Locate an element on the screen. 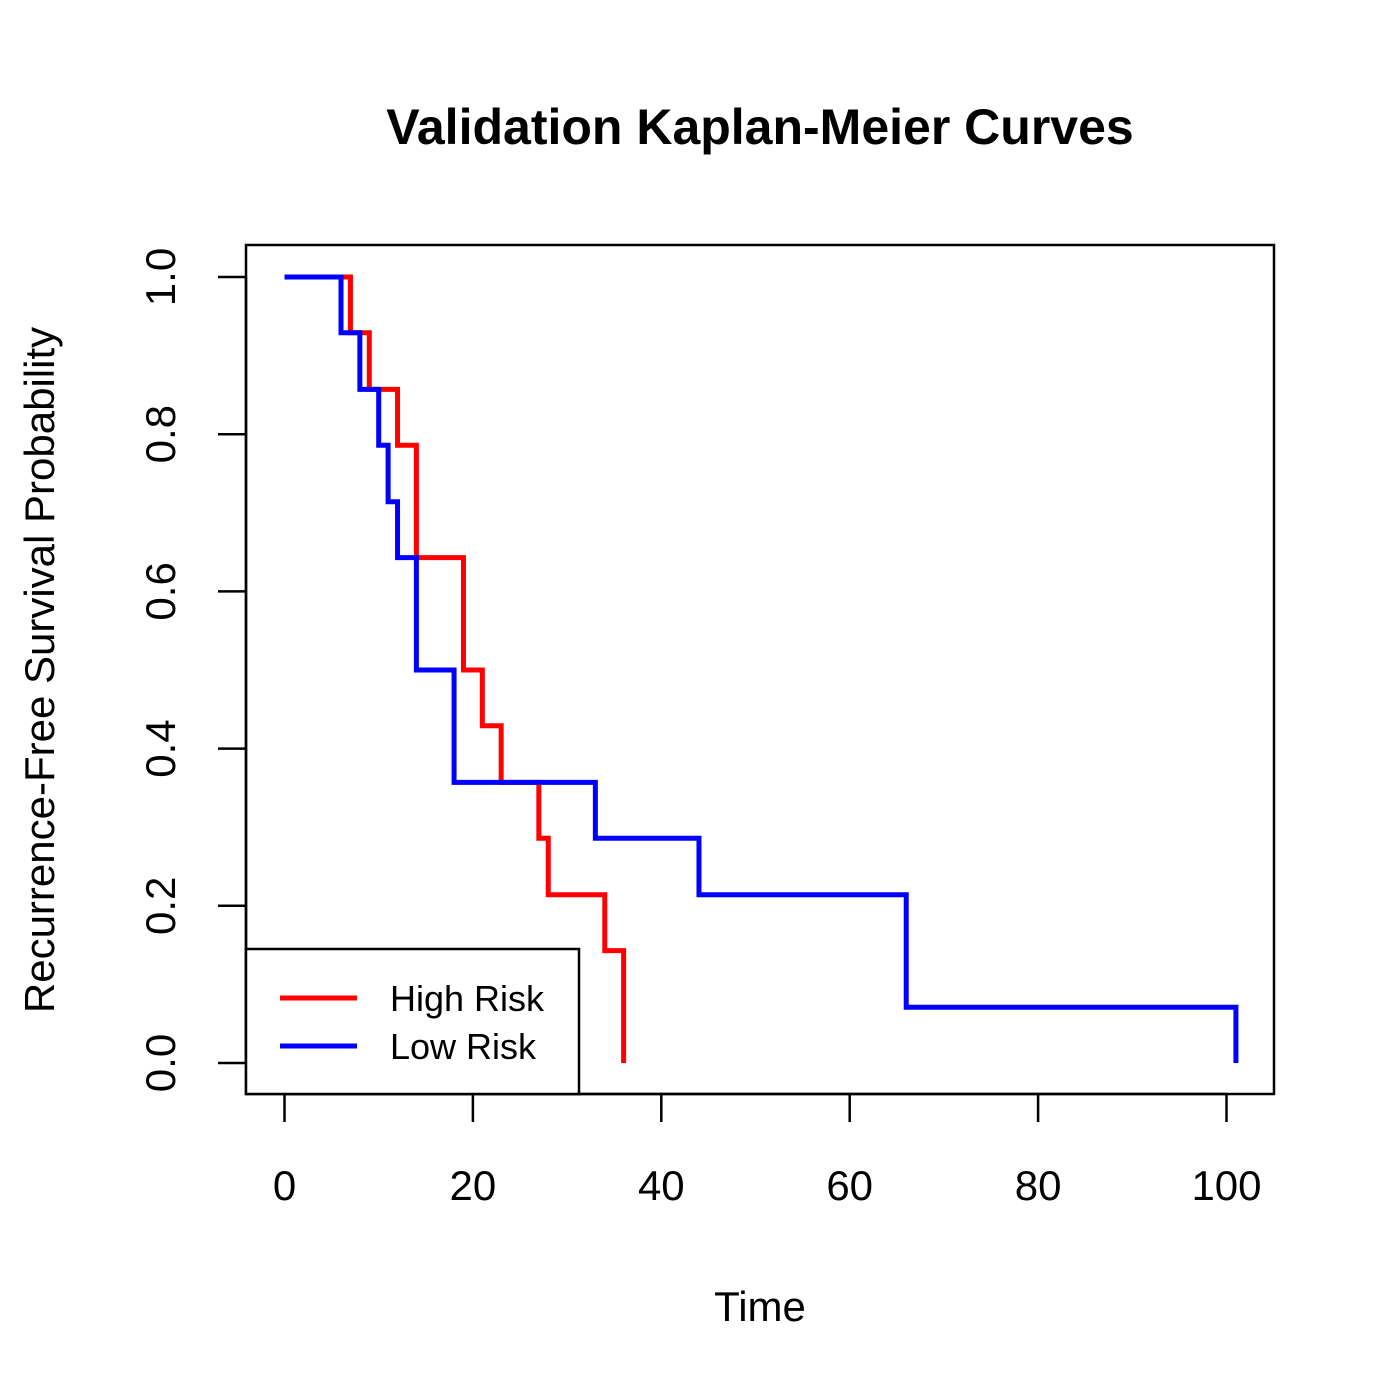 This screenshot has height=1400, width=1400. chart-title: Validation Kaplan-Meier Curves is located at coordinates (759, 127).